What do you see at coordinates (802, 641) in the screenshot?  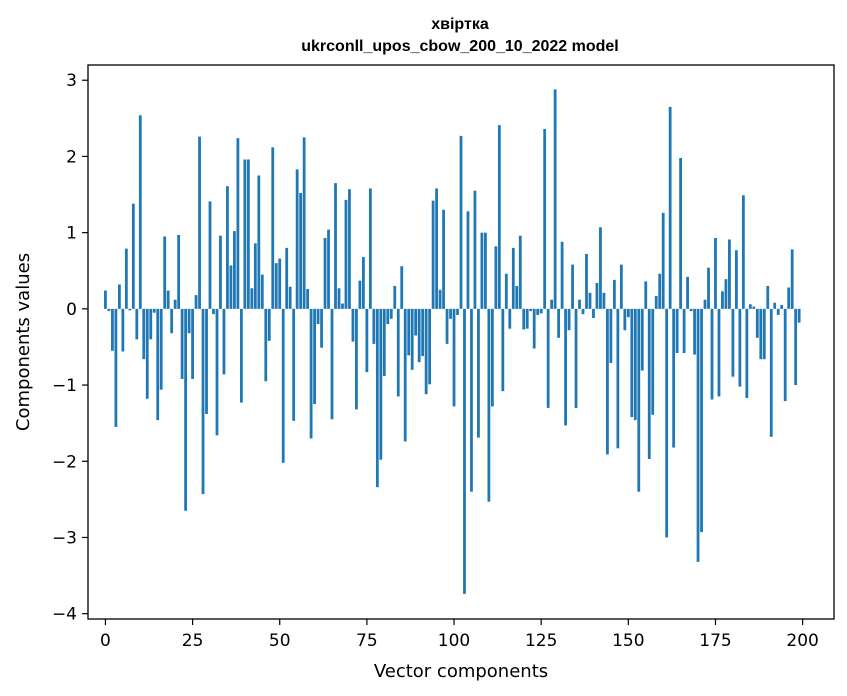 I see `x-tick-label: 200` at bounding box center [802, 641].